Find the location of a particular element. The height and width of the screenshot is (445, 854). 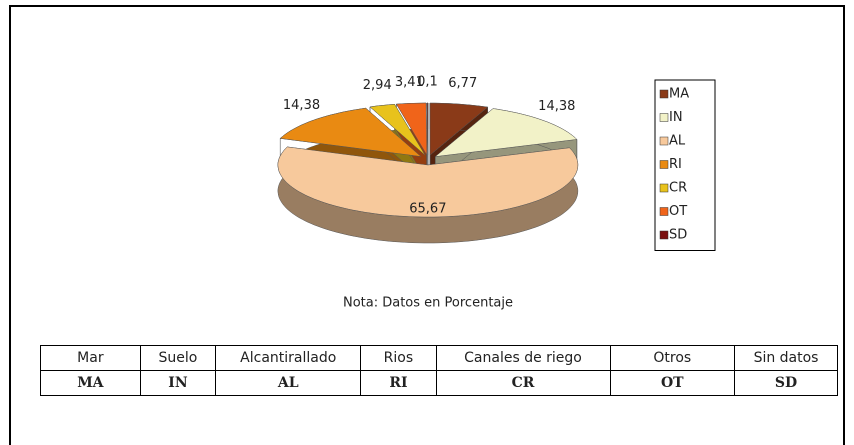

table-cell: Sin datos is located at coordinates (786, 358).